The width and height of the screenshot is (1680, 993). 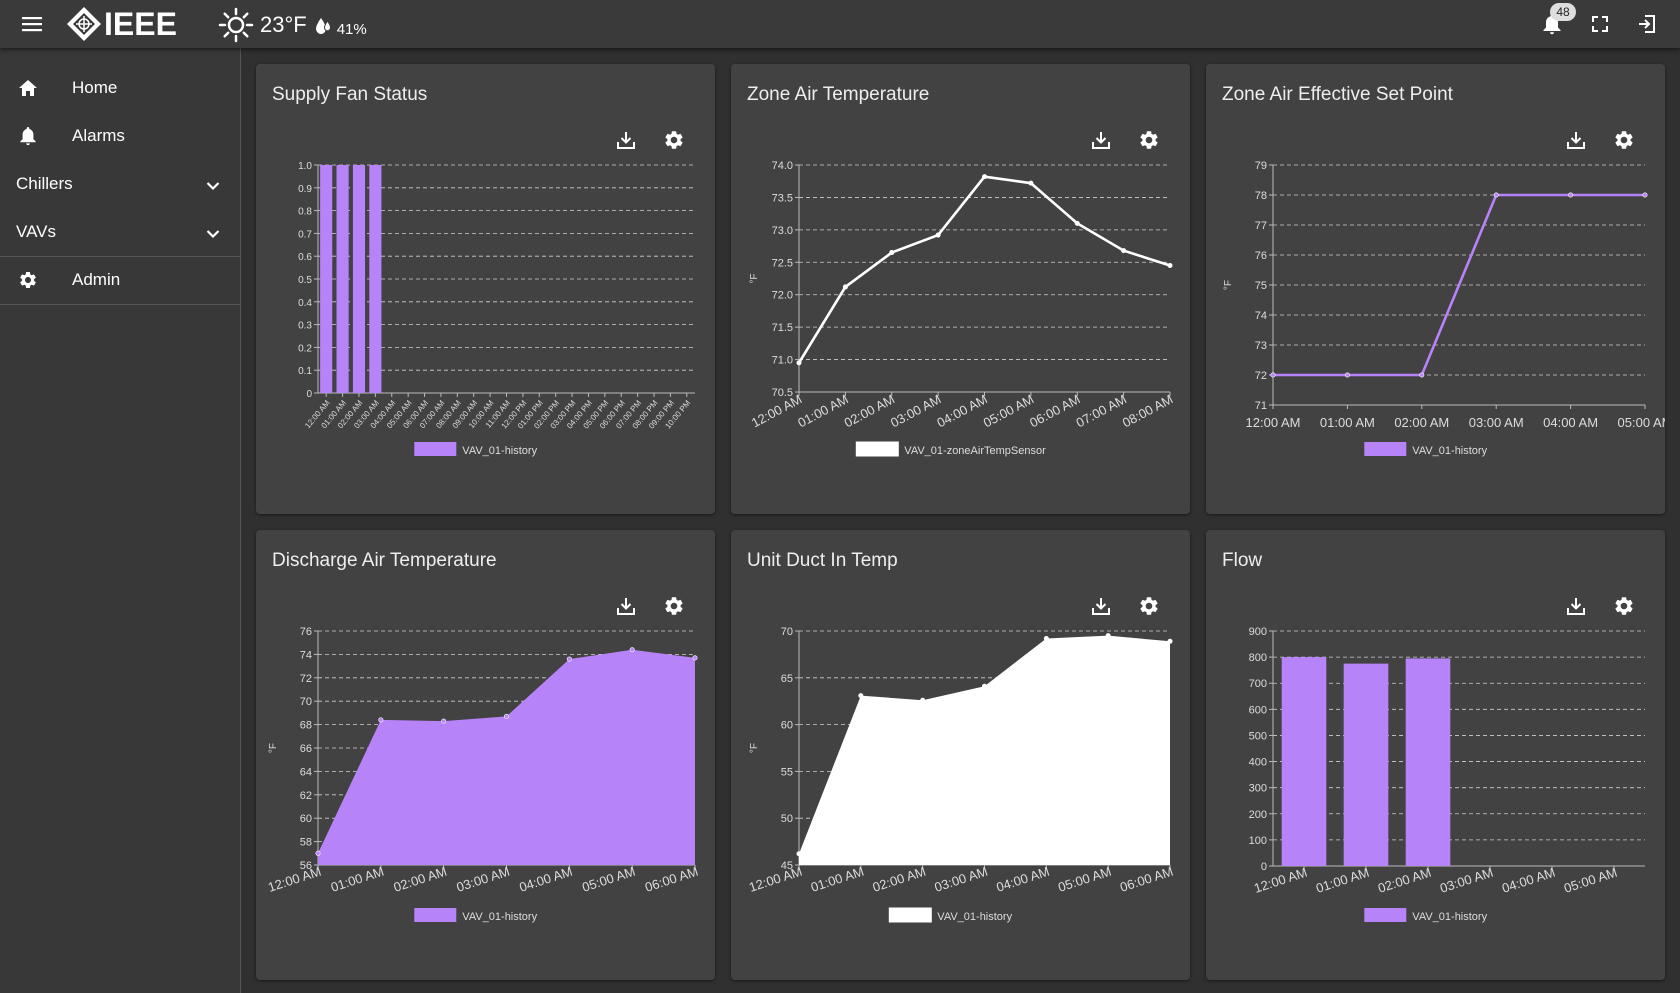 I want to click on fullscreen-button, so click(x=1600, y=24).